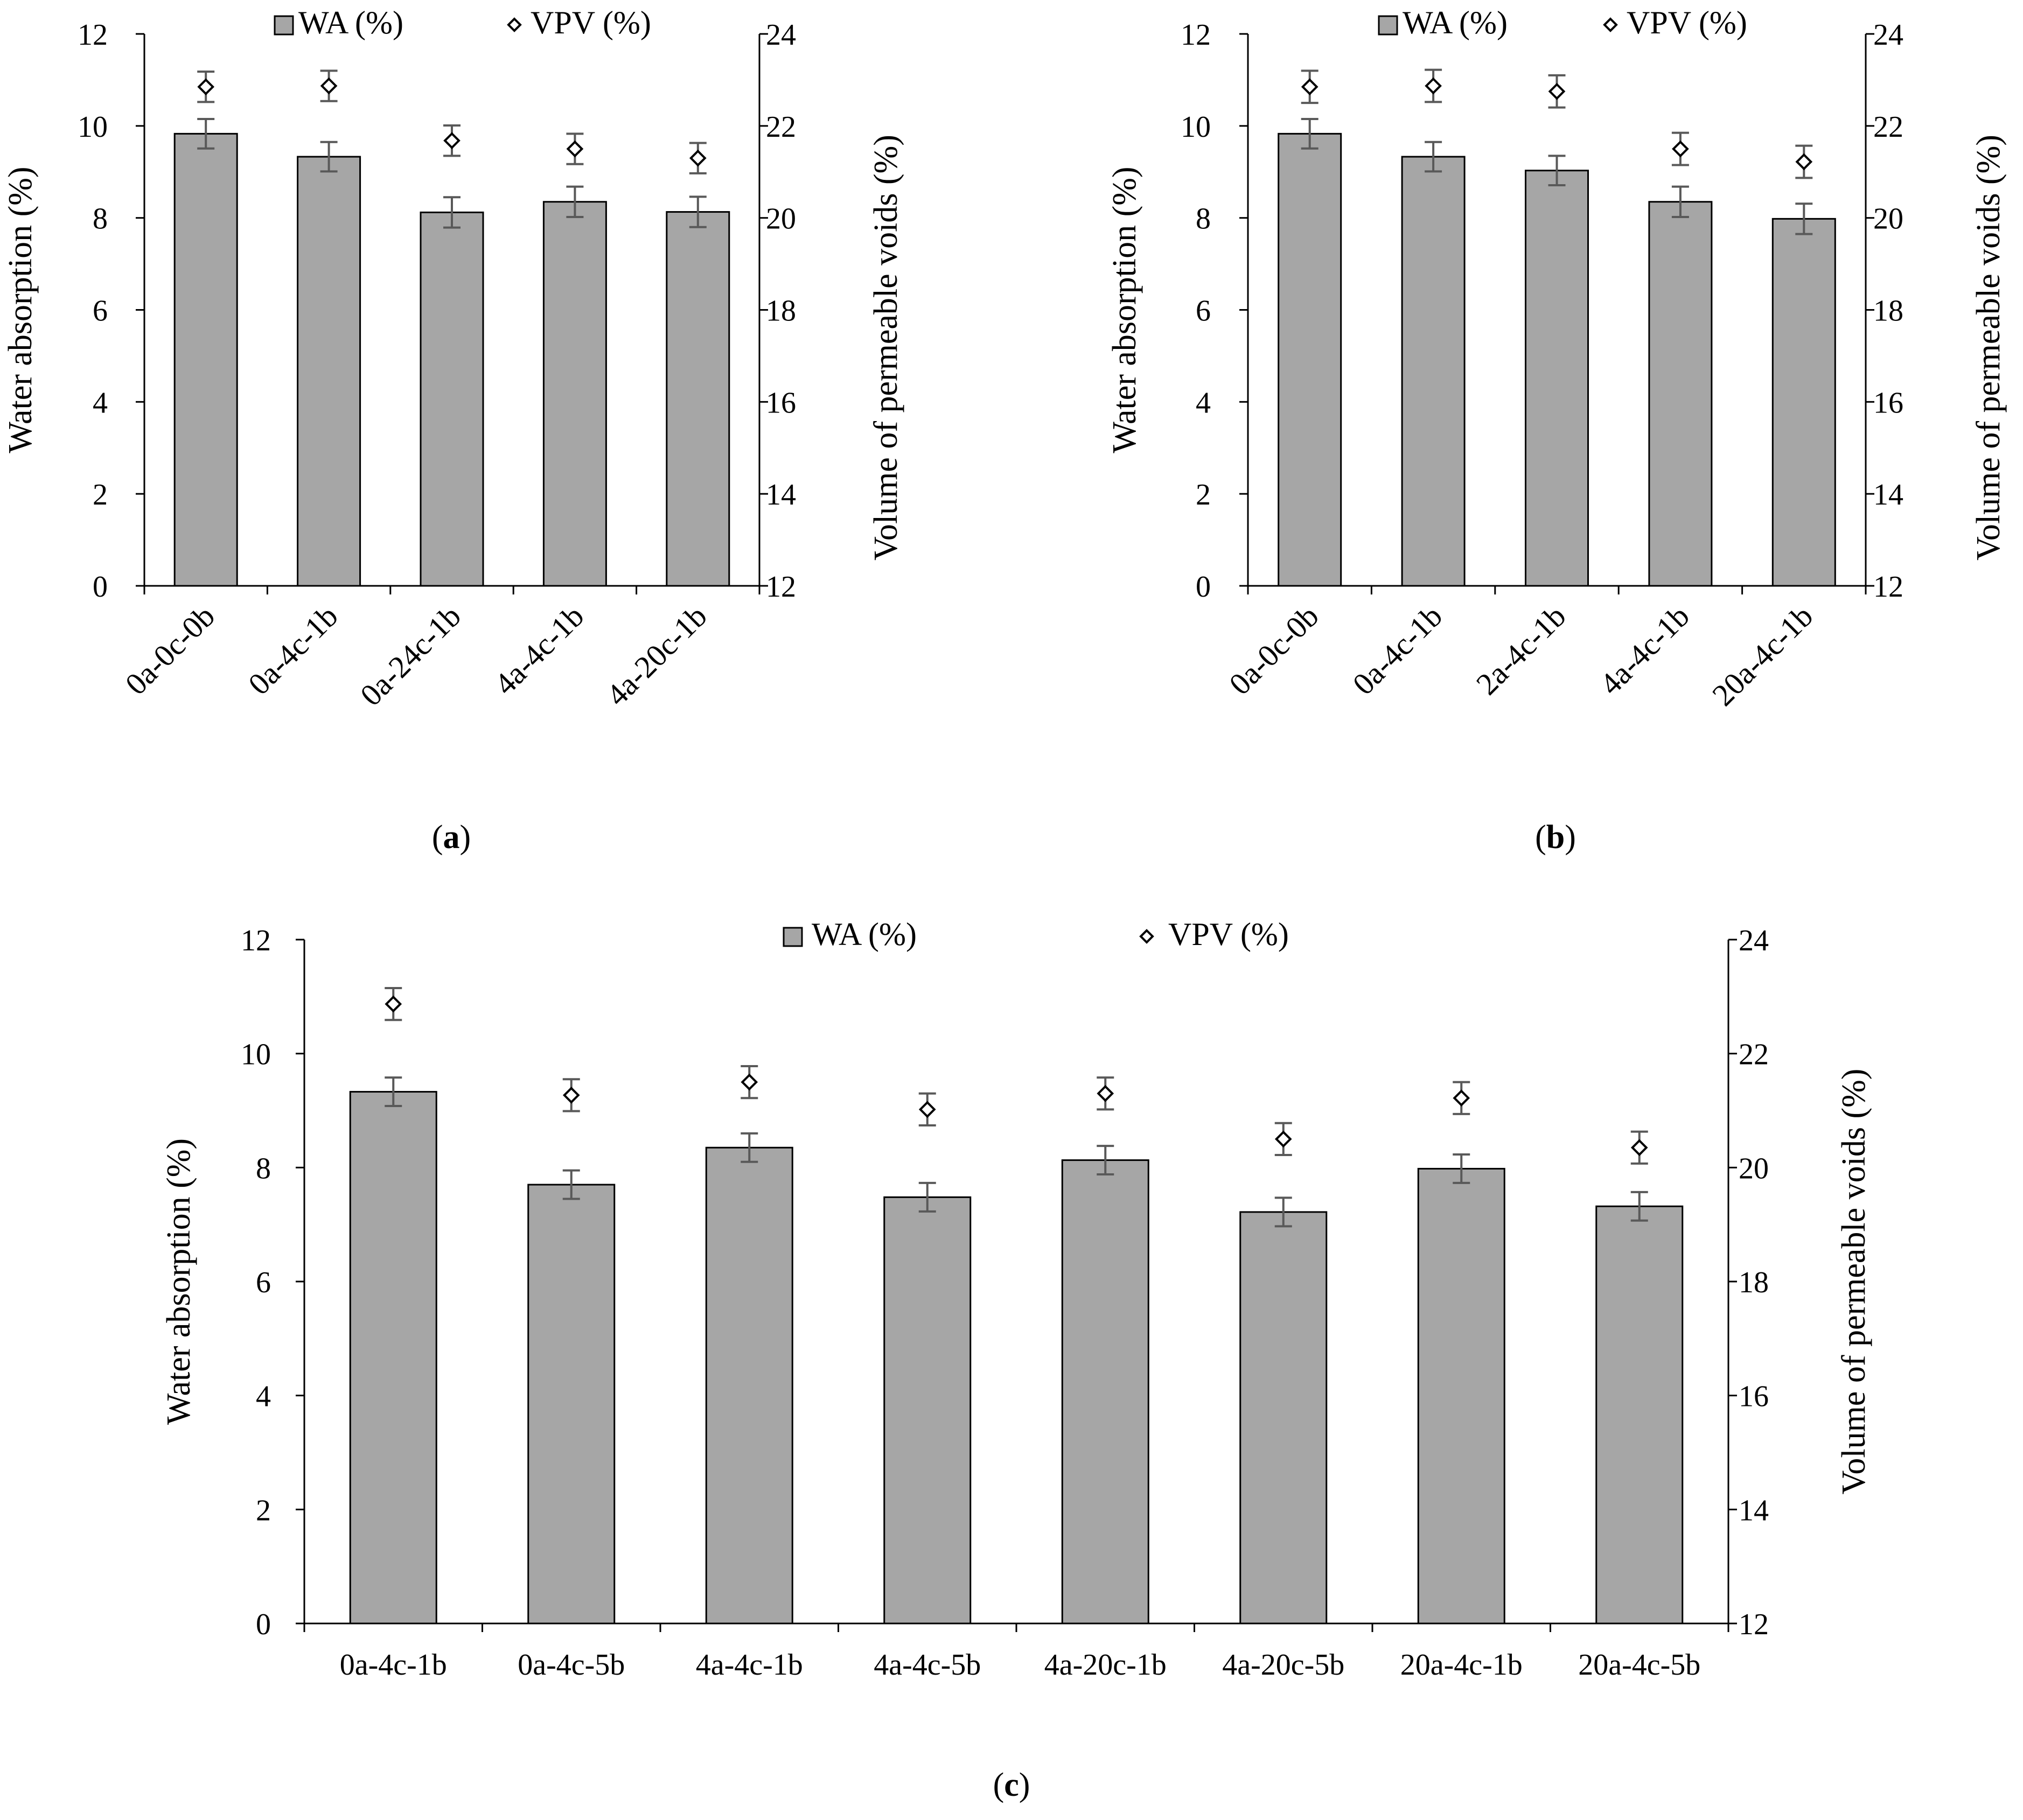 The height and width of the screenshot is (1820, 2023). Describe the element at coordinates (1639, 1665) in the screenshot. I see `x-category-label: 20a-4c-5b` at that location.